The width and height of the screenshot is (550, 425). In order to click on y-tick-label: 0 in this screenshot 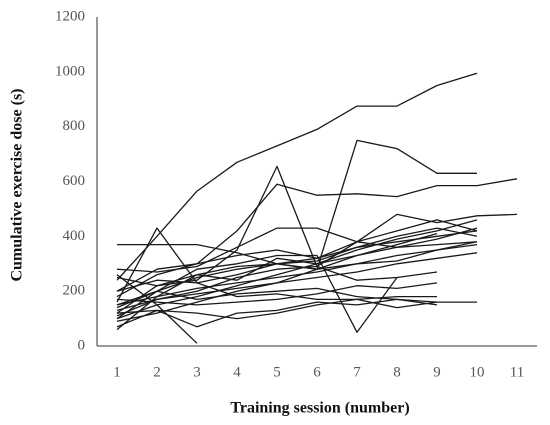, I will do `click(82, 345)`.